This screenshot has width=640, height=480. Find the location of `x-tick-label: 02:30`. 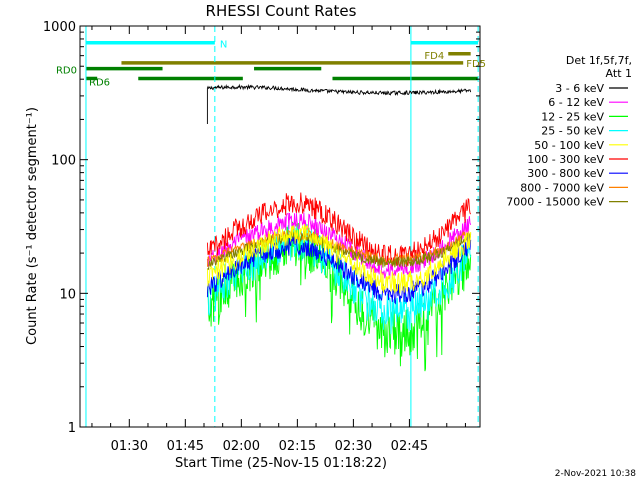

x-tick-label: 02:30 is located at coordinates (353, 446).